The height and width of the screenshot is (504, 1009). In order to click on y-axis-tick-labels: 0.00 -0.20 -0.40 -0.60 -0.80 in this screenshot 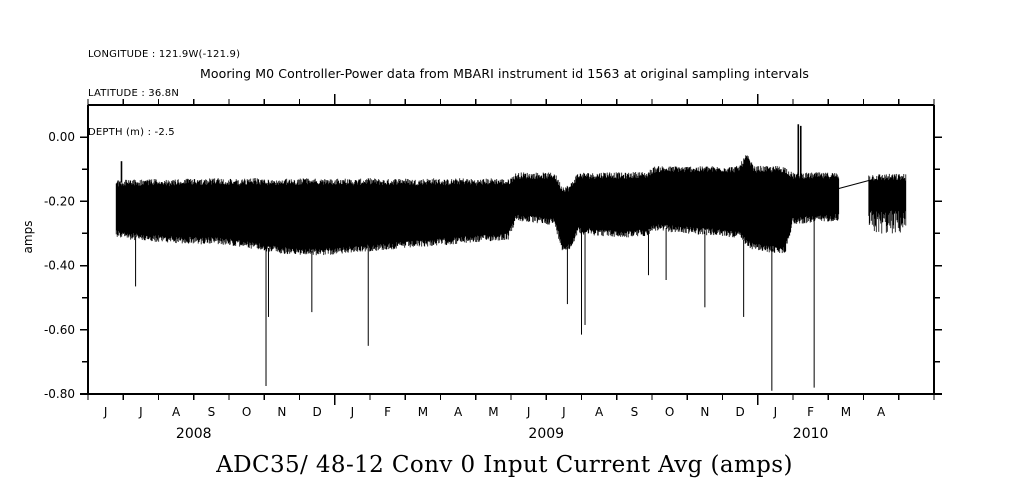, I will do `click(59, 265)`.